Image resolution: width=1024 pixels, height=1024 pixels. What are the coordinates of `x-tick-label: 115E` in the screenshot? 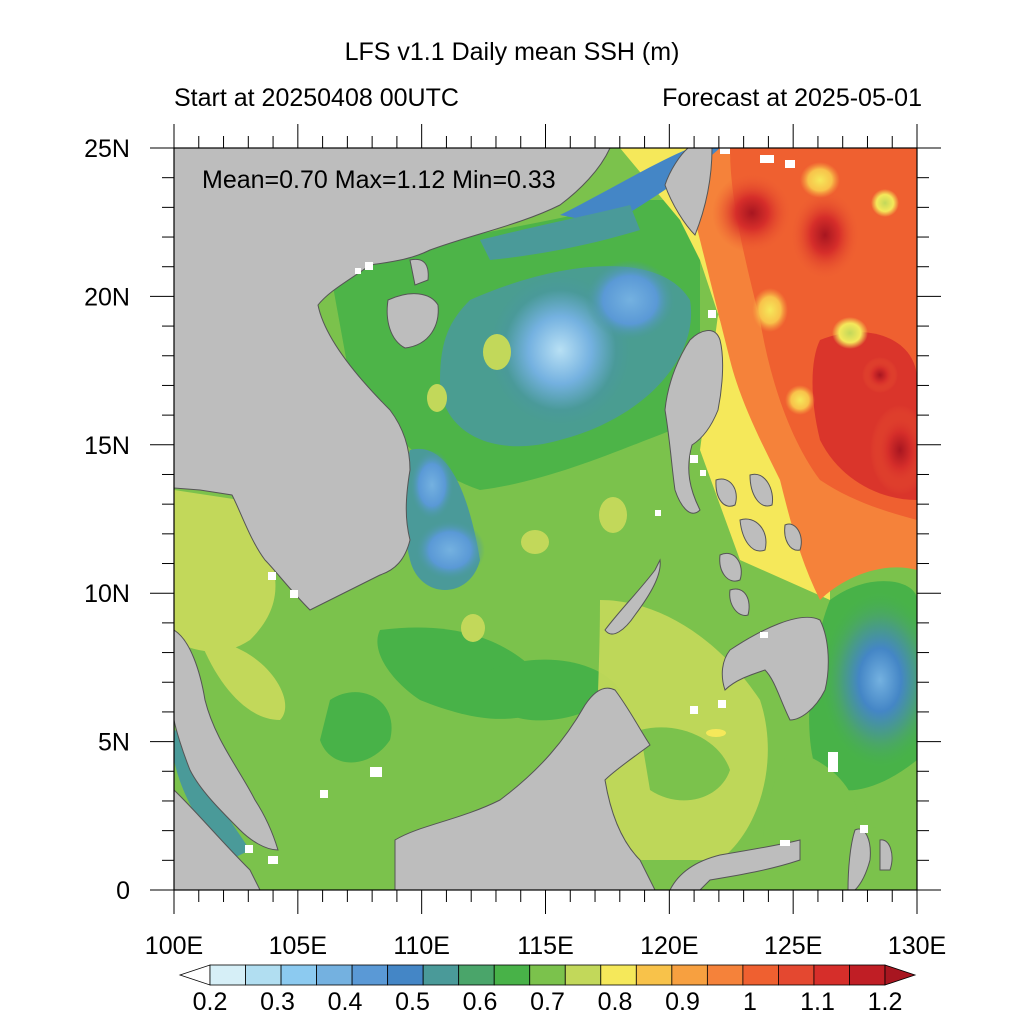 It's located at (545, 946).